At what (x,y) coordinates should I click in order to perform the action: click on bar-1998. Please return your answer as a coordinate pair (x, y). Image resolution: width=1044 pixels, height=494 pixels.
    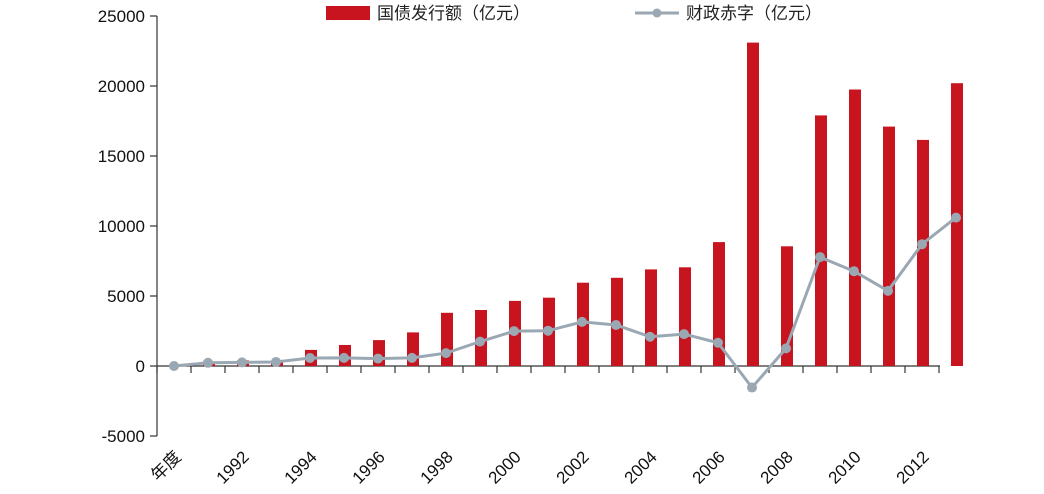
    Looking at the image, I should click on (447, 339).